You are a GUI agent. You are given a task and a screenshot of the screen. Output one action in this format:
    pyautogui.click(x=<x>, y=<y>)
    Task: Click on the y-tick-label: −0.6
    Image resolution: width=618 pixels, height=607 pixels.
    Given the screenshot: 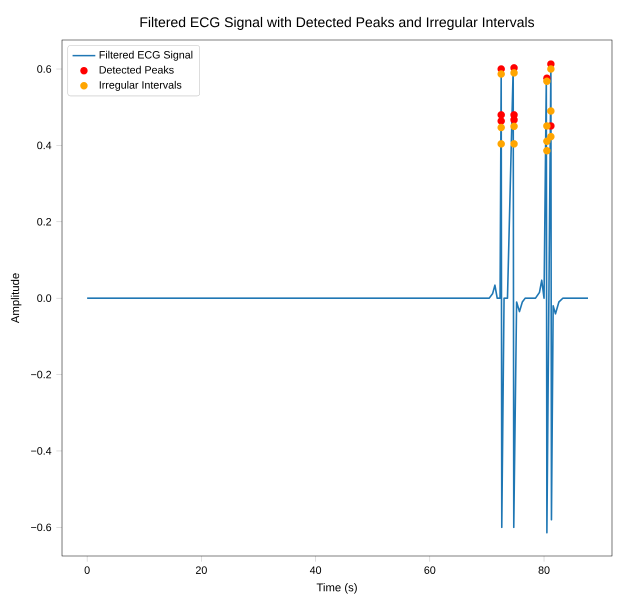 What is the action you would take?
    pyautogui.click(x=41, y=528)
    